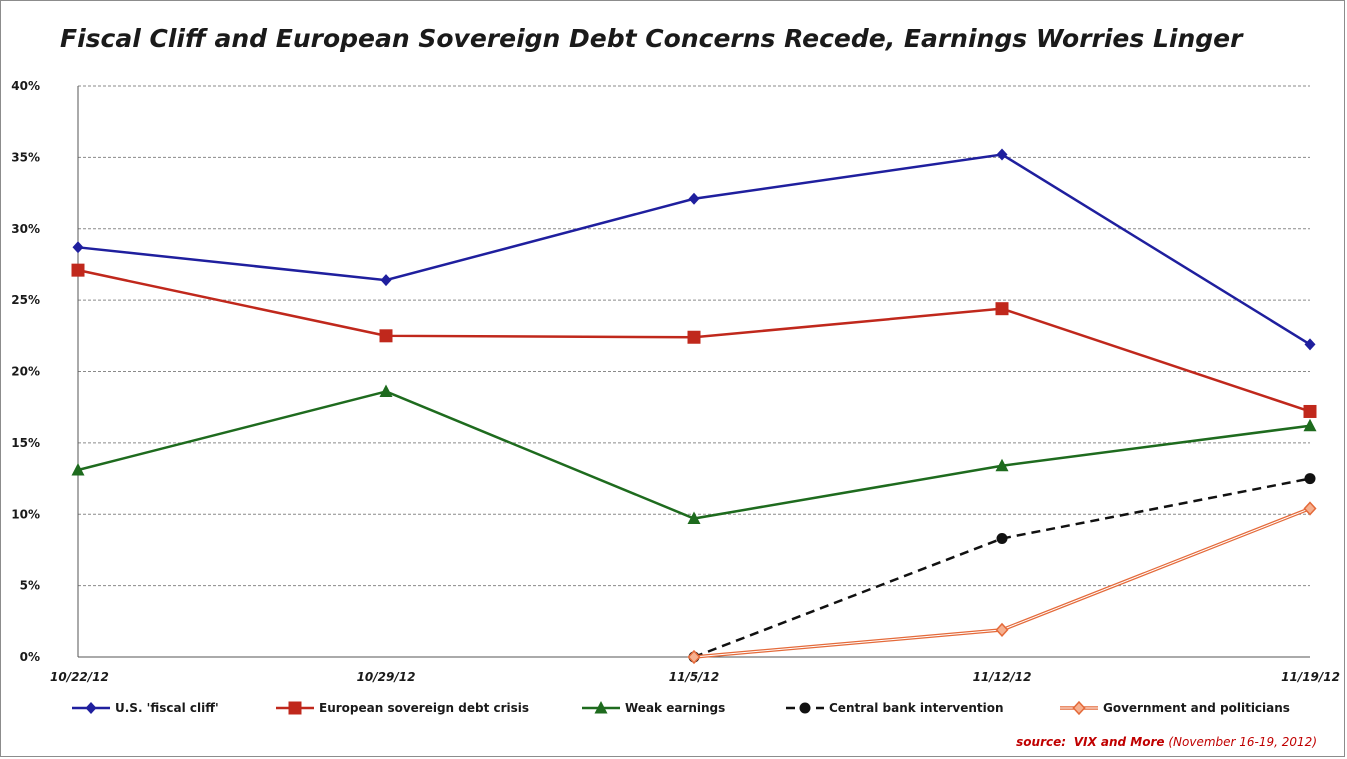  What do you see at coordinates (386, 677) in the screenshot?
I see `x-tick-label: 10/29/12` at bounding box center [386, 677].